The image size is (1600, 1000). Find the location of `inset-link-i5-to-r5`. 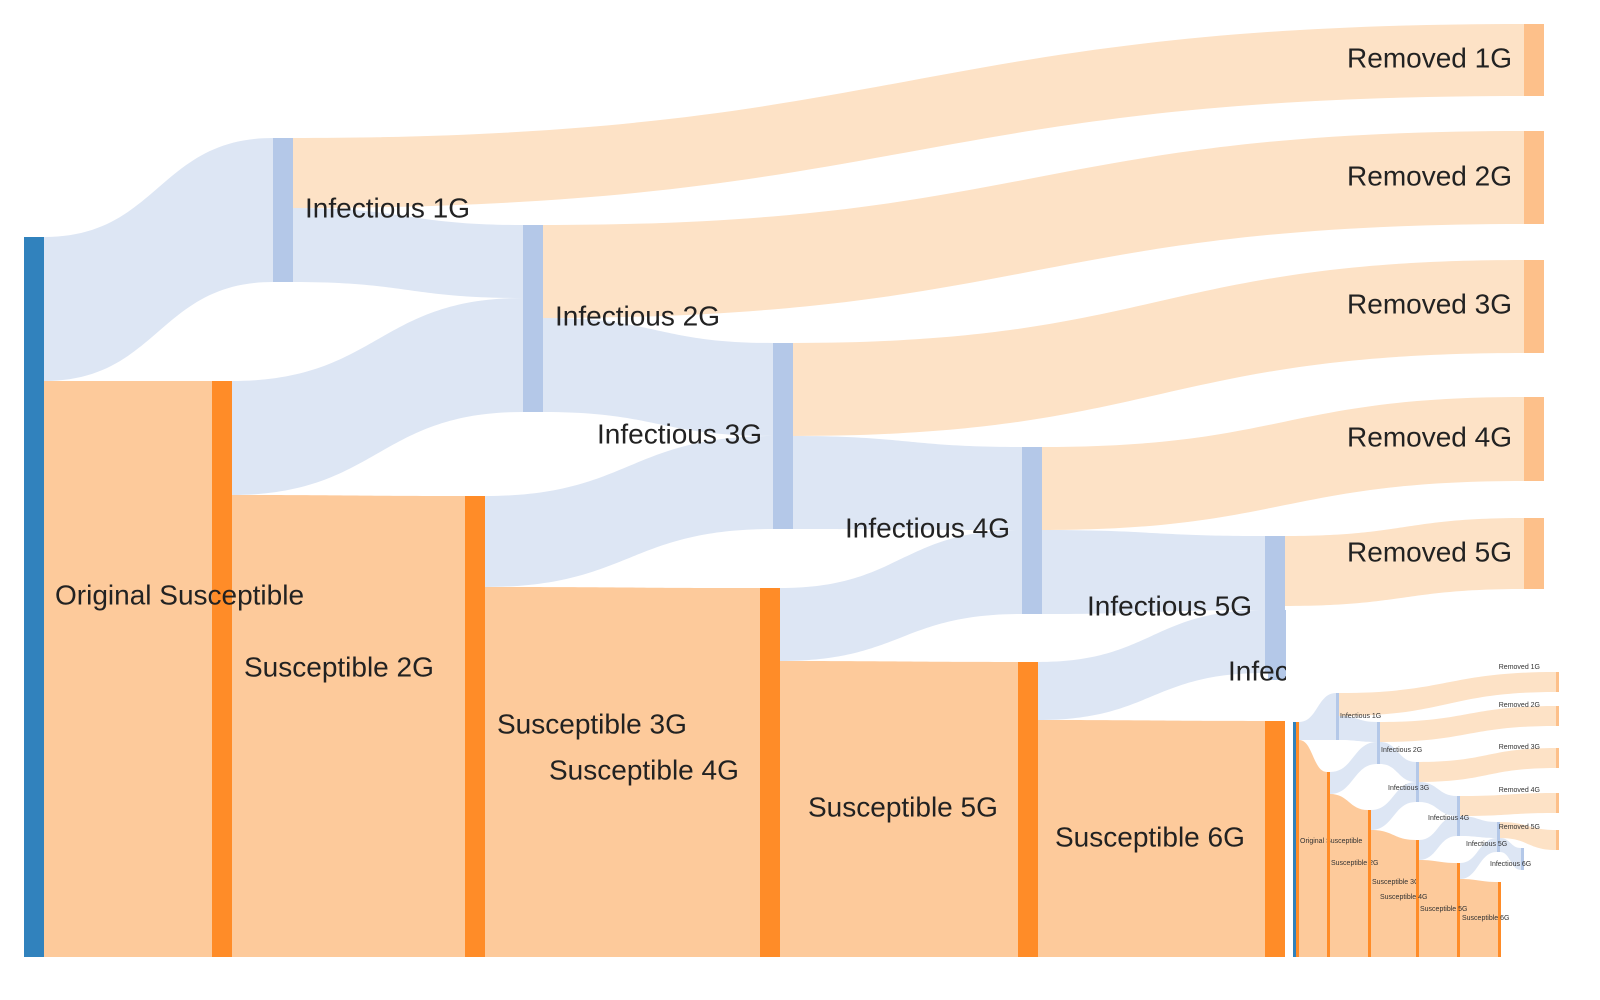

inset-link-i5-to-r5 is located at coordinates (1528, 836).